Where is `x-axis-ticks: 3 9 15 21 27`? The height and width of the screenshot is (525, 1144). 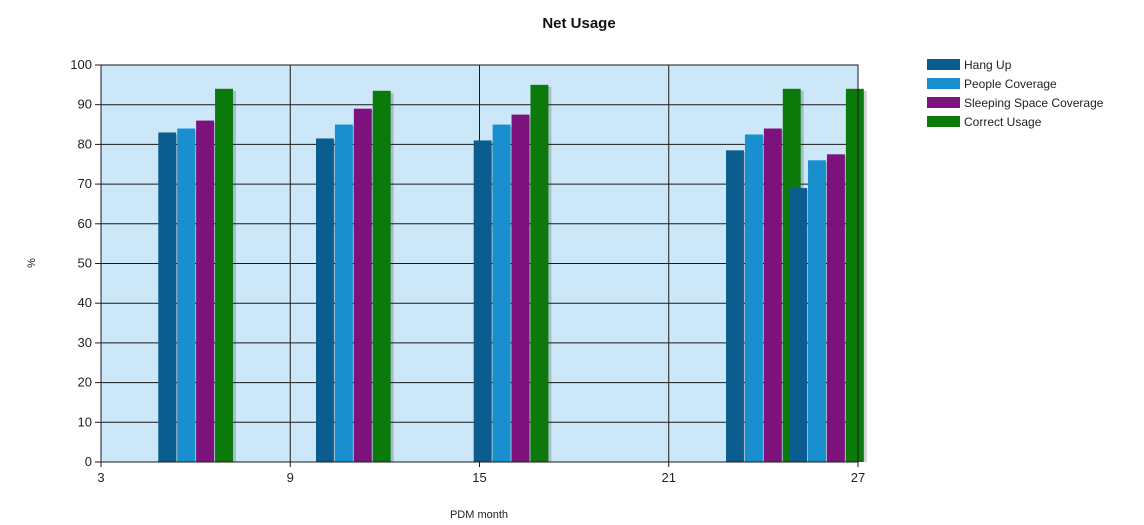
x-axis-ticks: 3 9 15 21 27 is located at coordinates (481, 473).